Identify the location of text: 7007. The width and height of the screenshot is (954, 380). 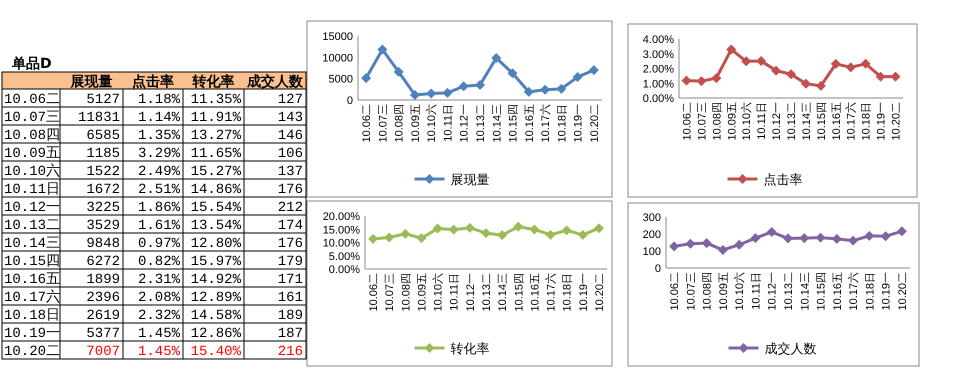
(103, 352).